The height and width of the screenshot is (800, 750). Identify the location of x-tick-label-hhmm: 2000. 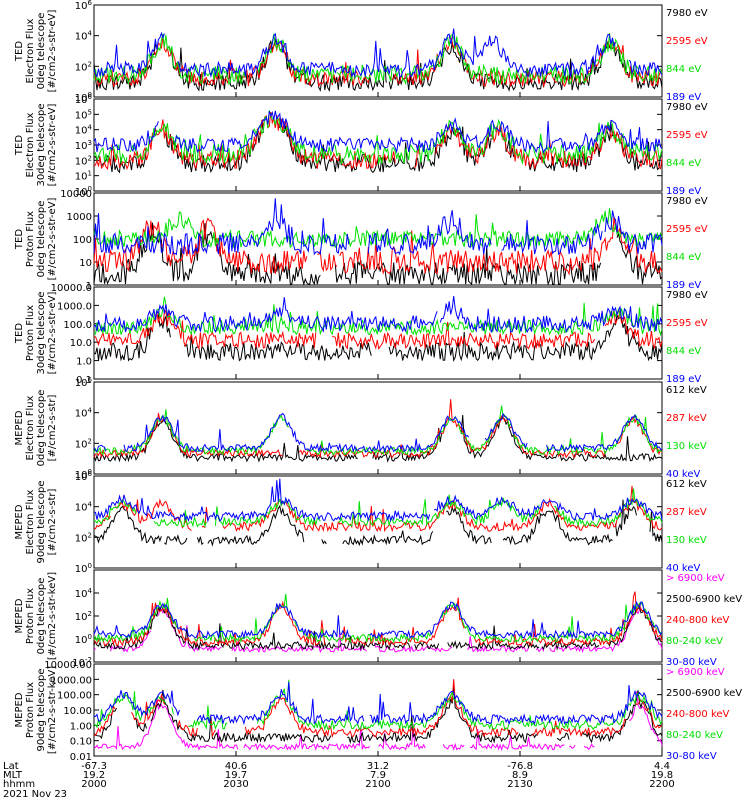
(93, 784).